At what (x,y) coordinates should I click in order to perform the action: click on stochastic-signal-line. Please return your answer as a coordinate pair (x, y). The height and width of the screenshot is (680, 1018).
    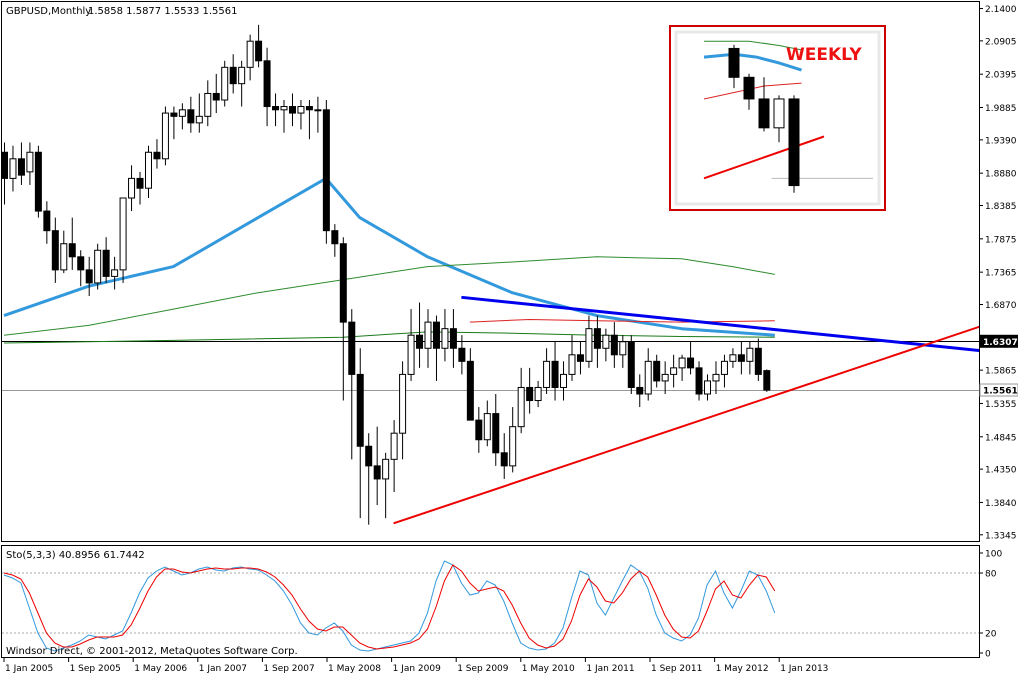
    Looking at the image, I should click on (389, 607).